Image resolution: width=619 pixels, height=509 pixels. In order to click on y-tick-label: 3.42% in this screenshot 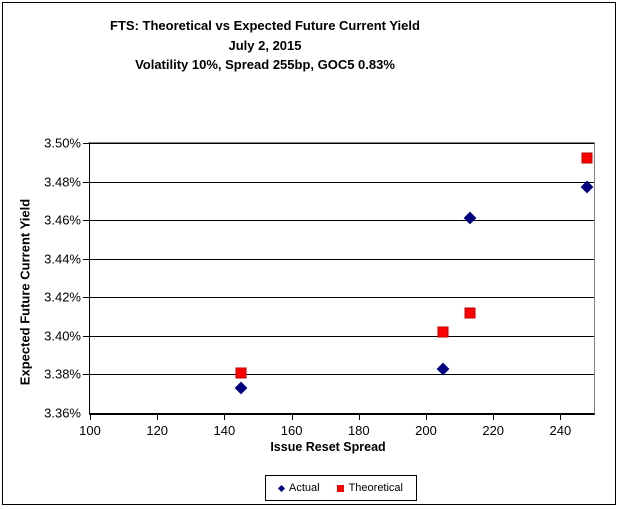, I will do `click(62, 297)`.